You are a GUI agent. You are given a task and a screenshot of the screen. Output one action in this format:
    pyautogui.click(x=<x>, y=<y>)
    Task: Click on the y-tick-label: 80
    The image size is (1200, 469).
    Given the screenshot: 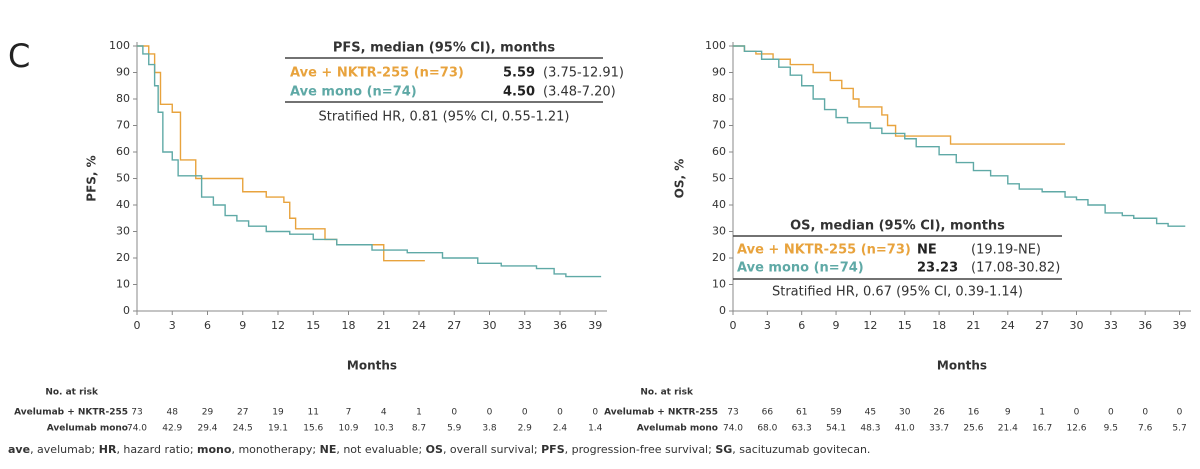 What is the action you would take?
    pyautogui.click(x=123, y=98)
    